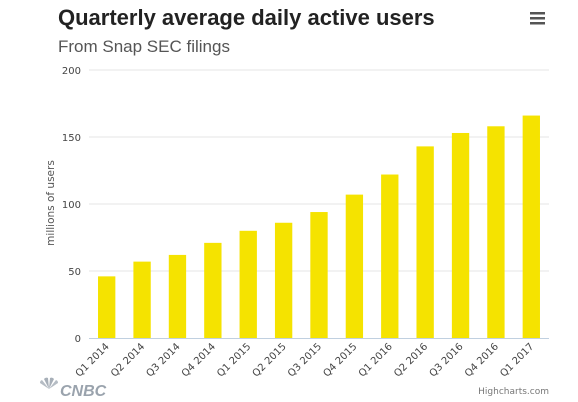 Image resolution: width=578 pixels, height=402 pixels. Describe the element at coordinates (482, 360) in the screenshot. I see `x-tick-label: Q4 2016` at that location.